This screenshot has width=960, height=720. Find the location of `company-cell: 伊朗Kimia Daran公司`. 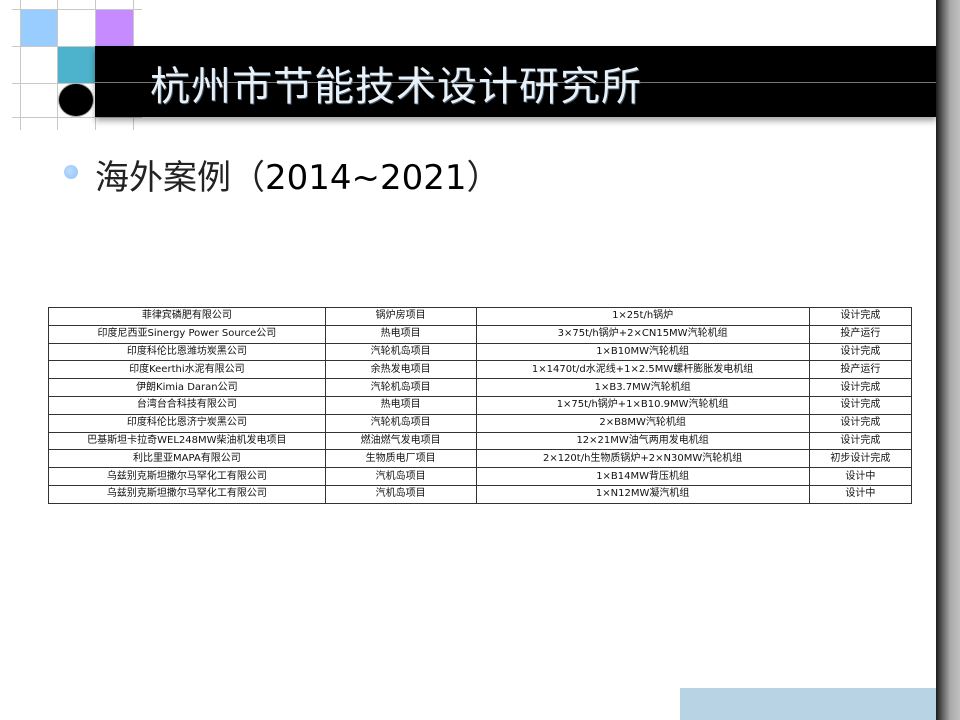

company-cell: 伊朗Kimia Daran公司 is located at coordinates (187, 387).